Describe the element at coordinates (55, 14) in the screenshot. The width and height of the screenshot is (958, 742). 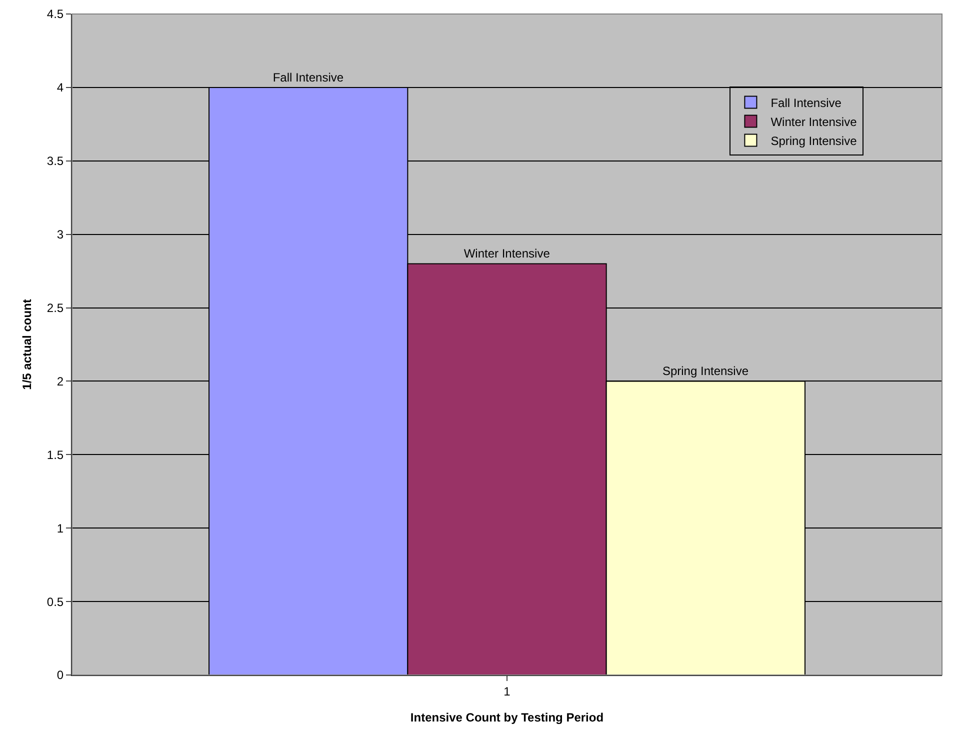
I see `y-tick-label: 4.5` at that location.